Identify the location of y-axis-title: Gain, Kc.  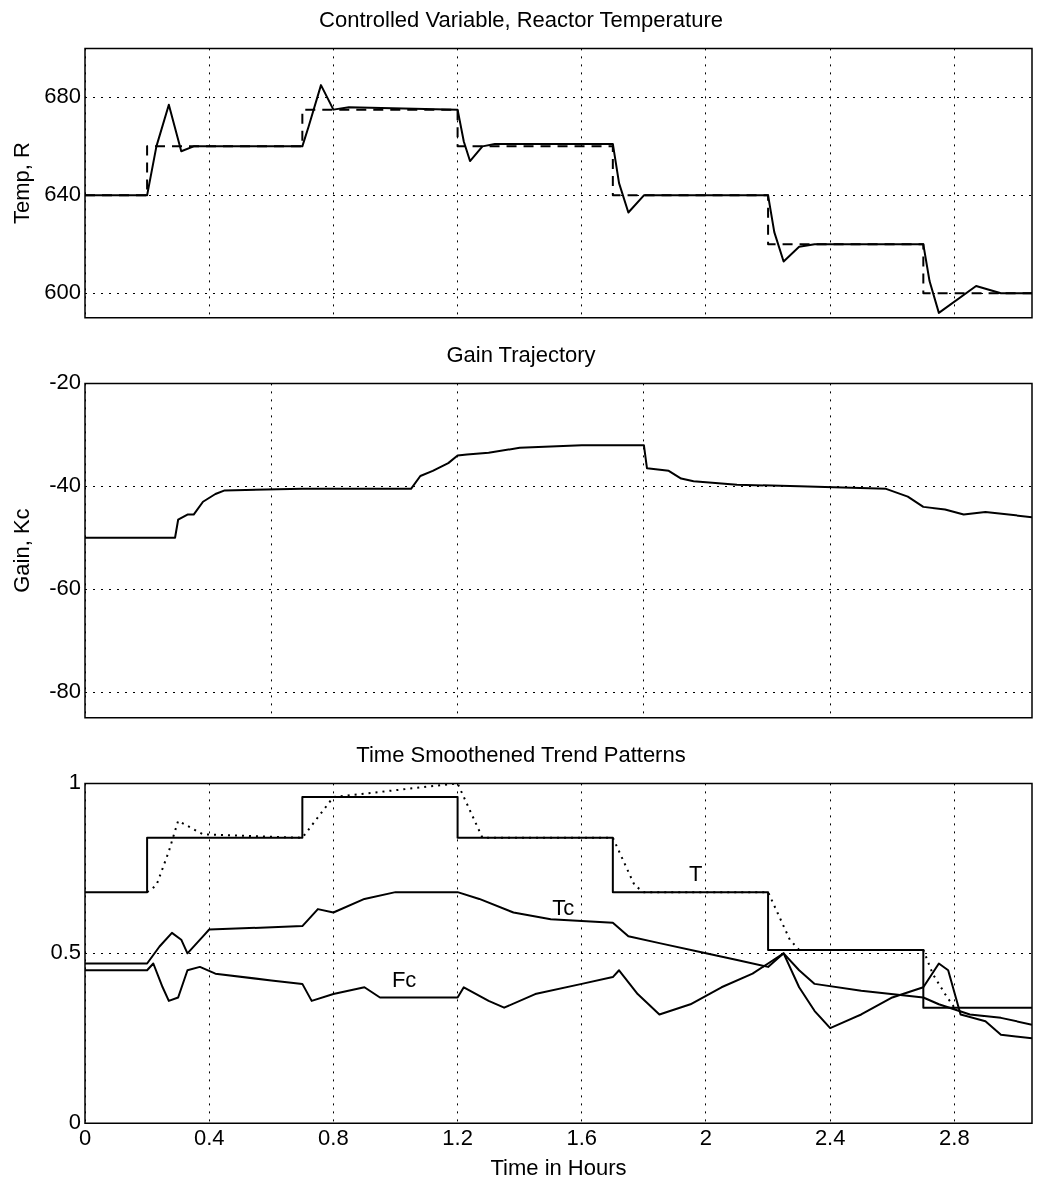
(22, 550).